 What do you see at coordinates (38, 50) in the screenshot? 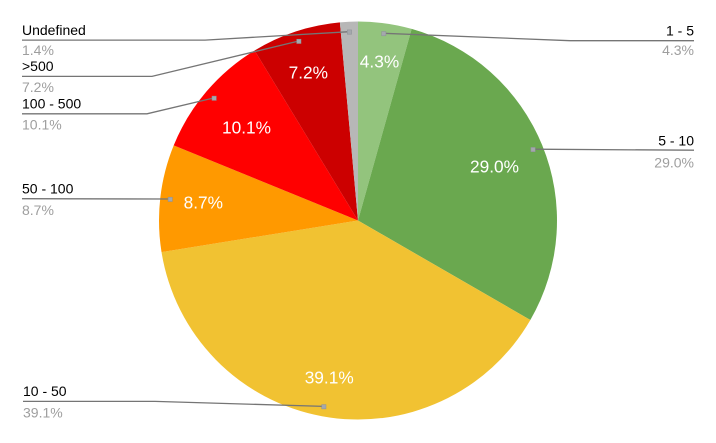
I see `svg-text: 1.4%` at bounding box center [38, 50].